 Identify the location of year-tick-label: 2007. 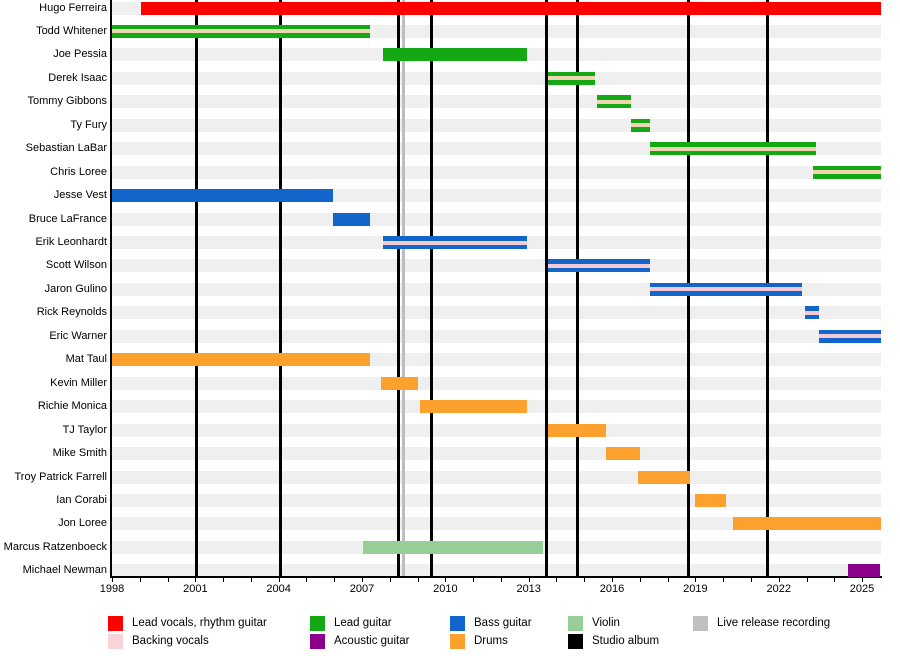
(362, 589).